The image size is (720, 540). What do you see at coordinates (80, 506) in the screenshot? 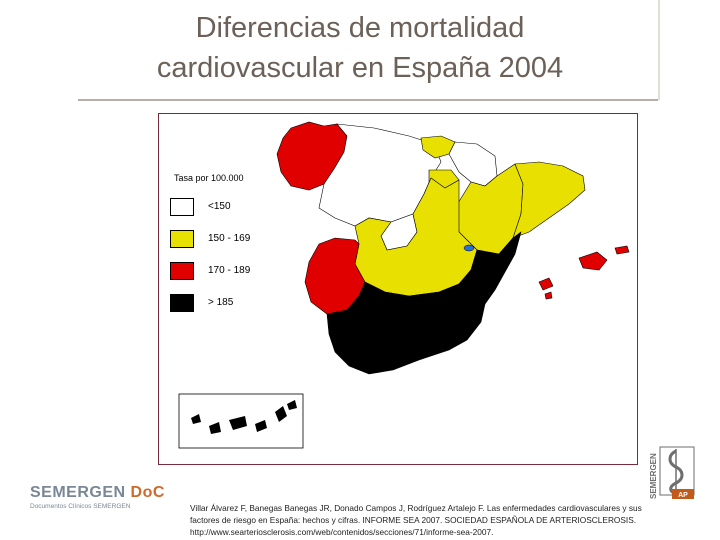
I see `logo-subtitle: Documentos Clínicos SEMERGEN` at bounding box center [80, 506].